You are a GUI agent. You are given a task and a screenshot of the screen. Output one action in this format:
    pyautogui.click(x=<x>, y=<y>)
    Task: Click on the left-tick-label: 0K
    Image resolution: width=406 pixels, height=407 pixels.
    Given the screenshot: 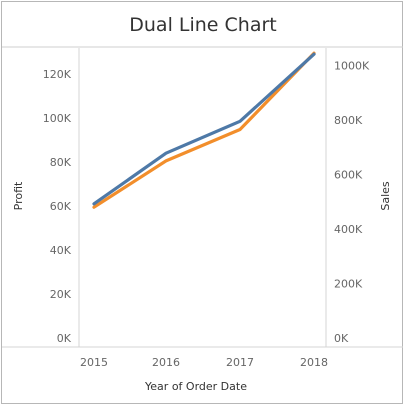 What is the action you would take?
    pyautogui.click(x=64, y=338)
    